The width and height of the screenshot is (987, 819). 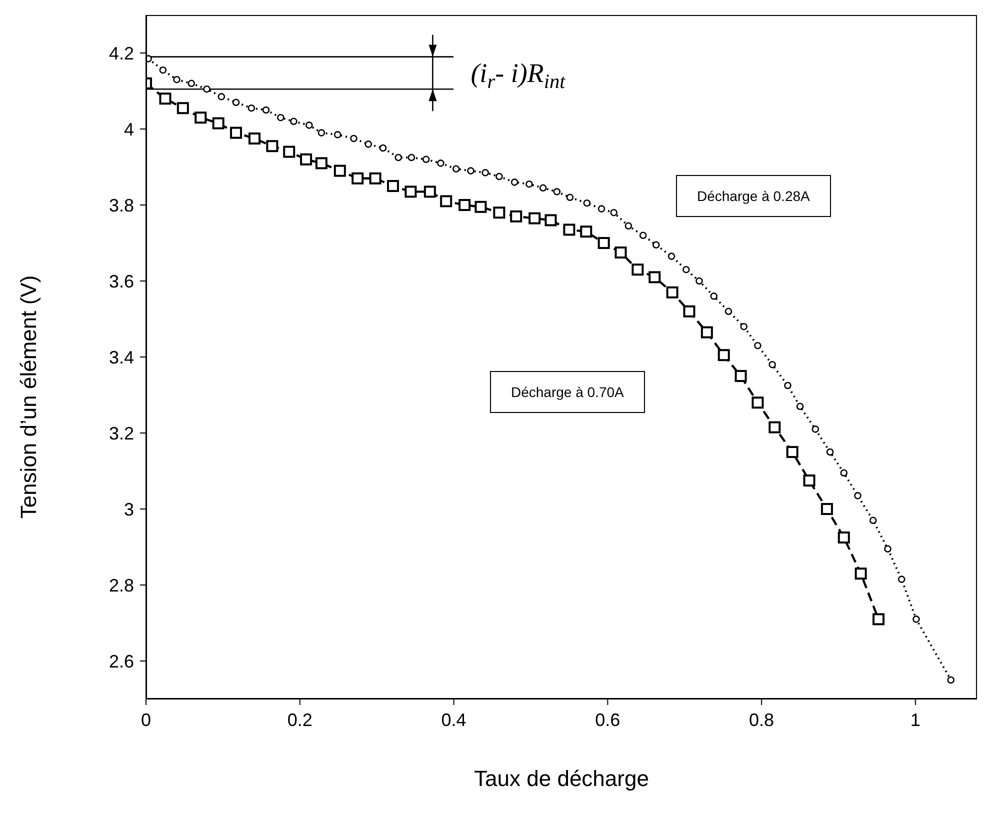 I want to click on x-axis-title: Taux de décharge, so click(x=561, y=778).